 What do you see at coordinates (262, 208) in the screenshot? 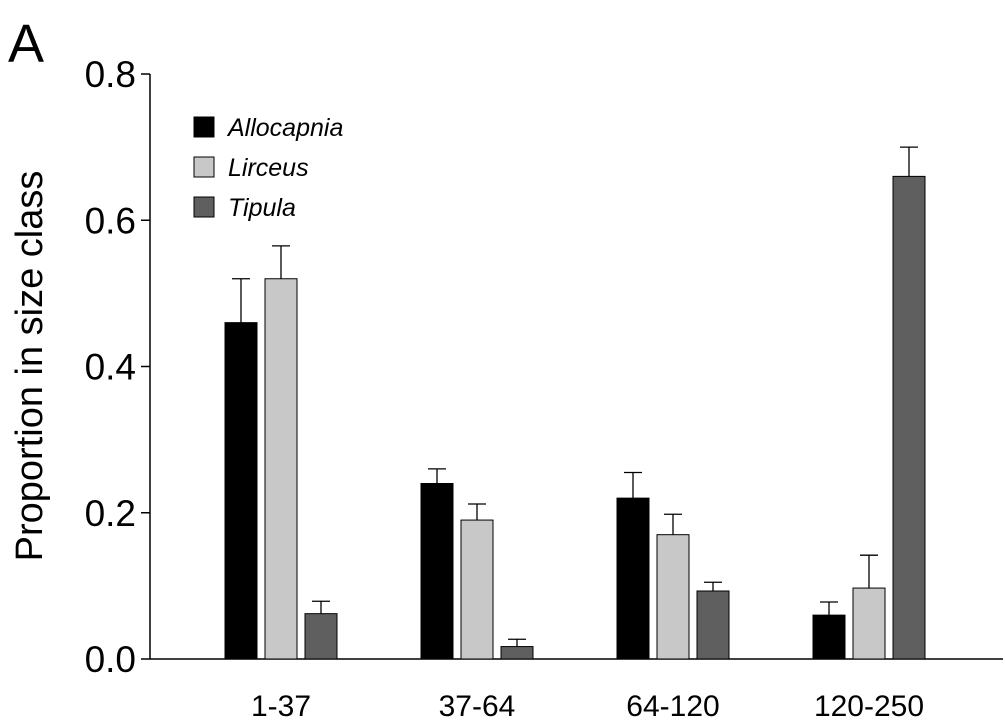
I see `legend-label: Tipula` at bounding box center [262, 208].